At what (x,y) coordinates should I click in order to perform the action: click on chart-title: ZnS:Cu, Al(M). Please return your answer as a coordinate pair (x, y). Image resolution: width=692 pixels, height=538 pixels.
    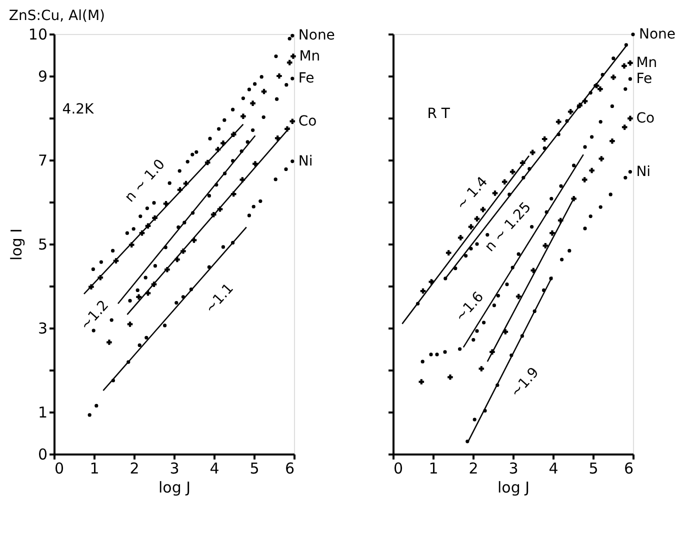
    Looking at the image, I should click on (57, 16).